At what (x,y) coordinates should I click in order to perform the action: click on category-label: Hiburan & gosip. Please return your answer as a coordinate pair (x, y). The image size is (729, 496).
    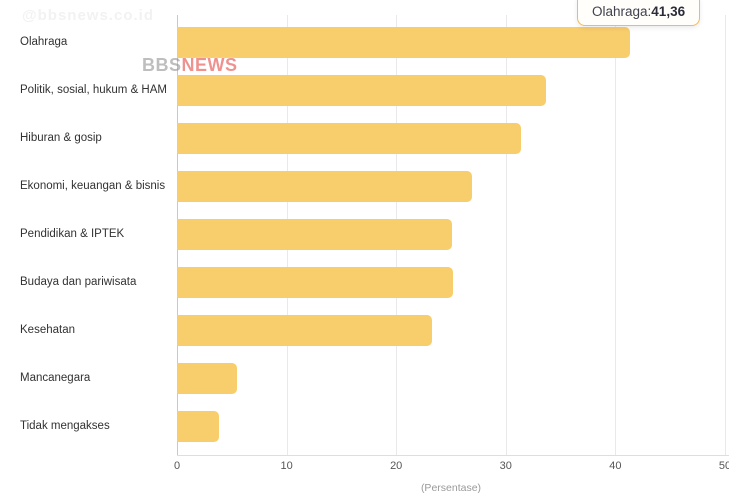
    Looking at the image, I should click on (61, 138).